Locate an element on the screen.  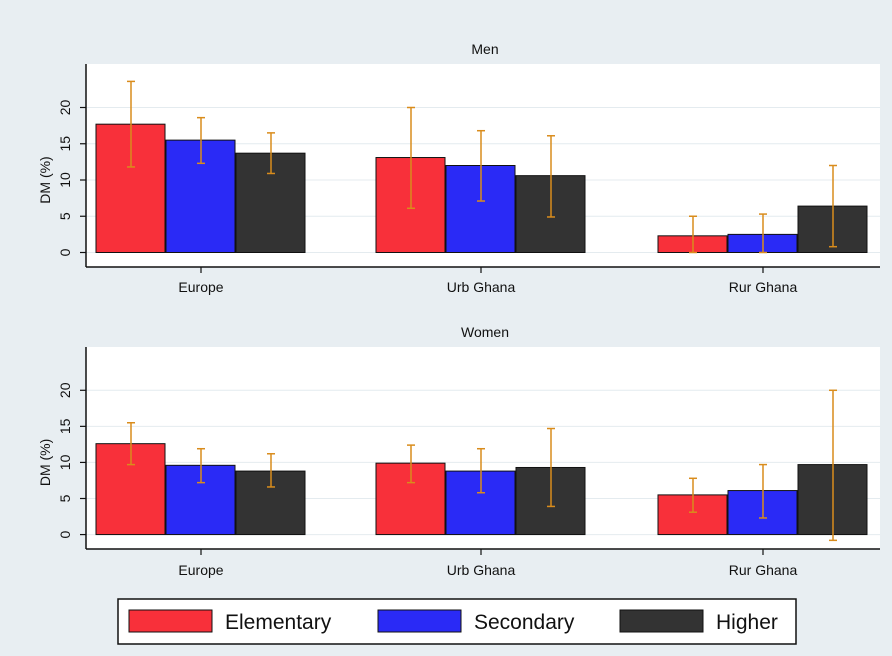
legend-label: Higher is located at coordinates (747, 622).